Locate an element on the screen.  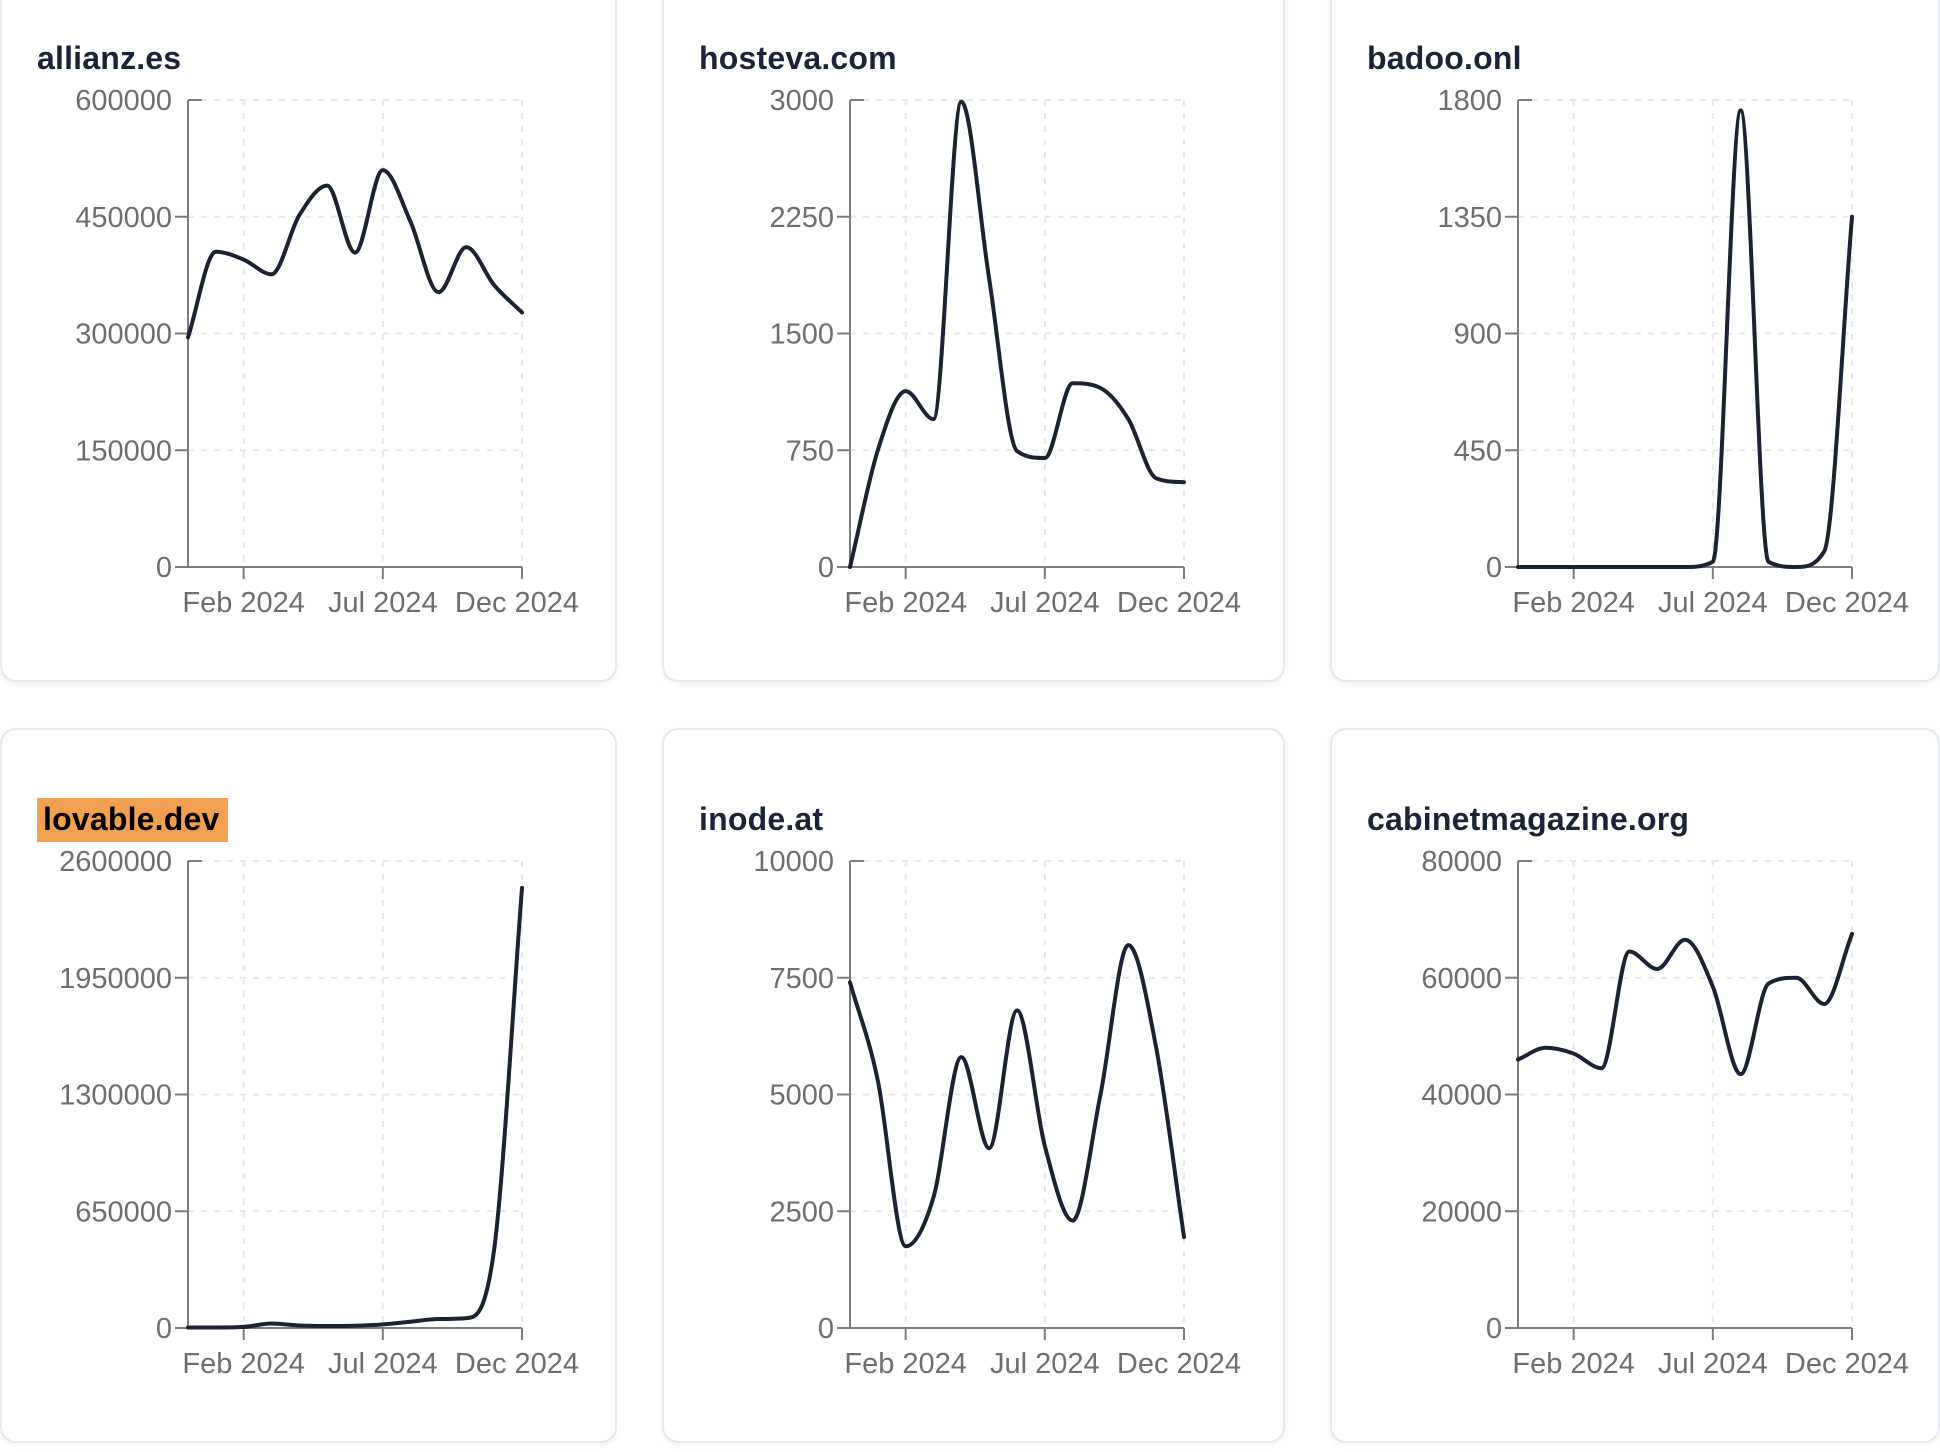
chart-title-text: allianz.es is located at coordinates (109, 57).